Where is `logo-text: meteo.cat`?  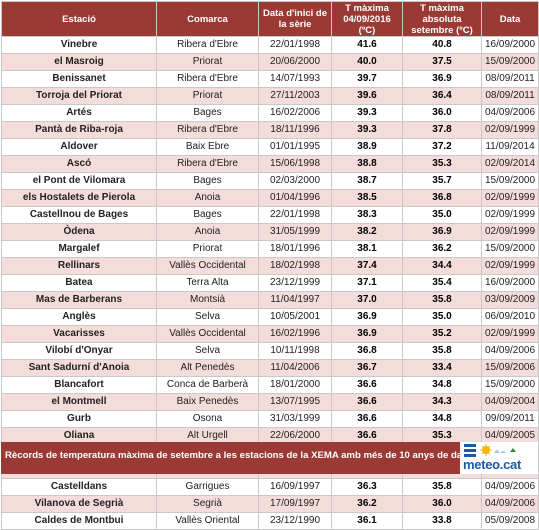 logo-text: meteo.cat is located at coordinates (492, 464).